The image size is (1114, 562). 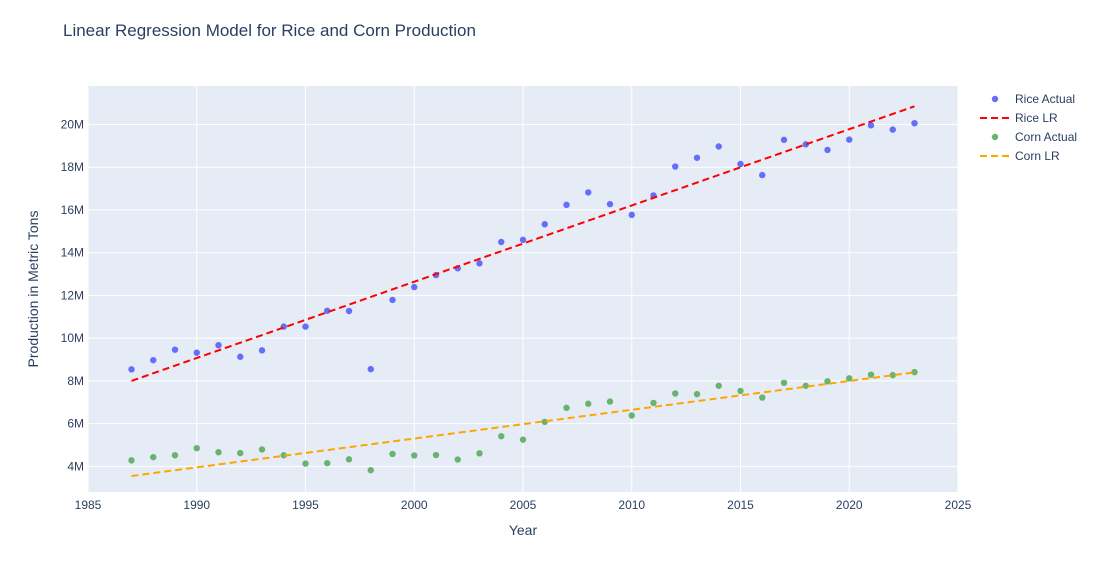 What do you see at coordinates (72, 338) in the screenshot?
I see `y-tick-label: 10M` at bounding box center [72, 338].